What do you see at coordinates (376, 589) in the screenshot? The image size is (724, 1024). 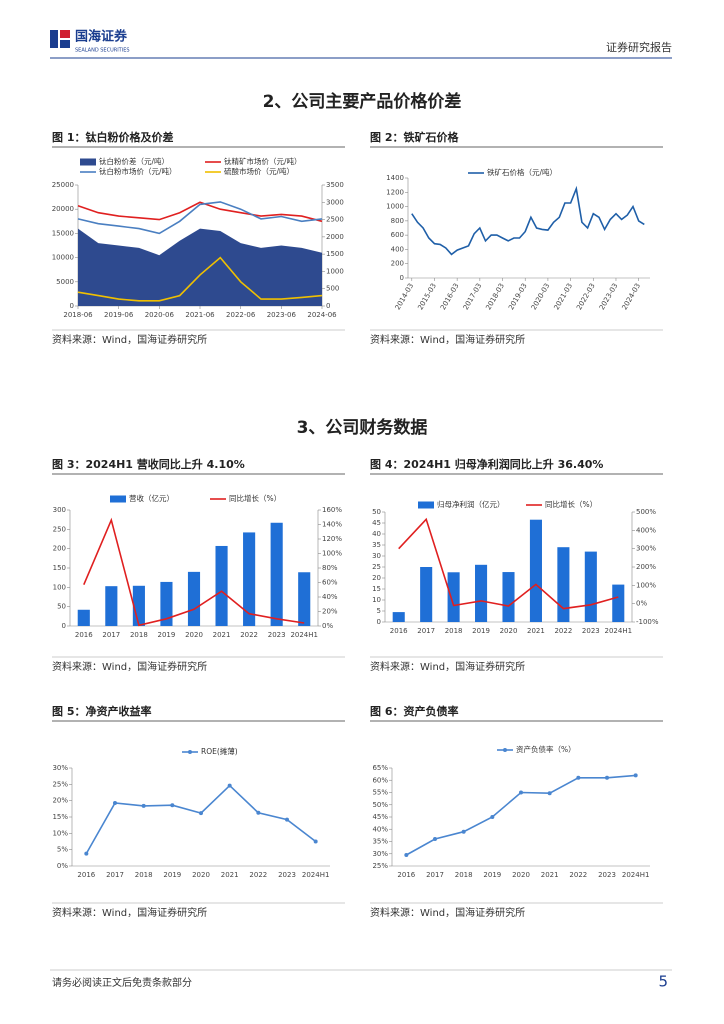 I see `y-tick-label: 15` at bounding box center [376, 589].